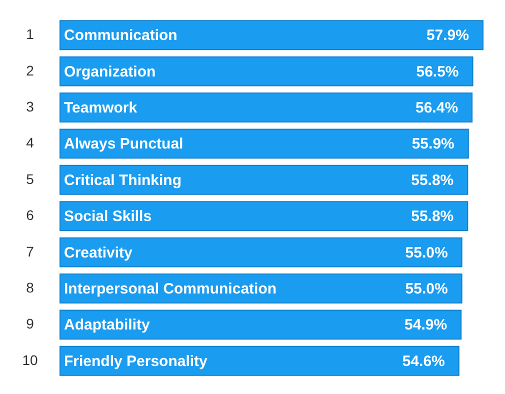 Image resolution: width=505 pixels, height=394 pixels. I want to click on text: 1, so click(30, 34).